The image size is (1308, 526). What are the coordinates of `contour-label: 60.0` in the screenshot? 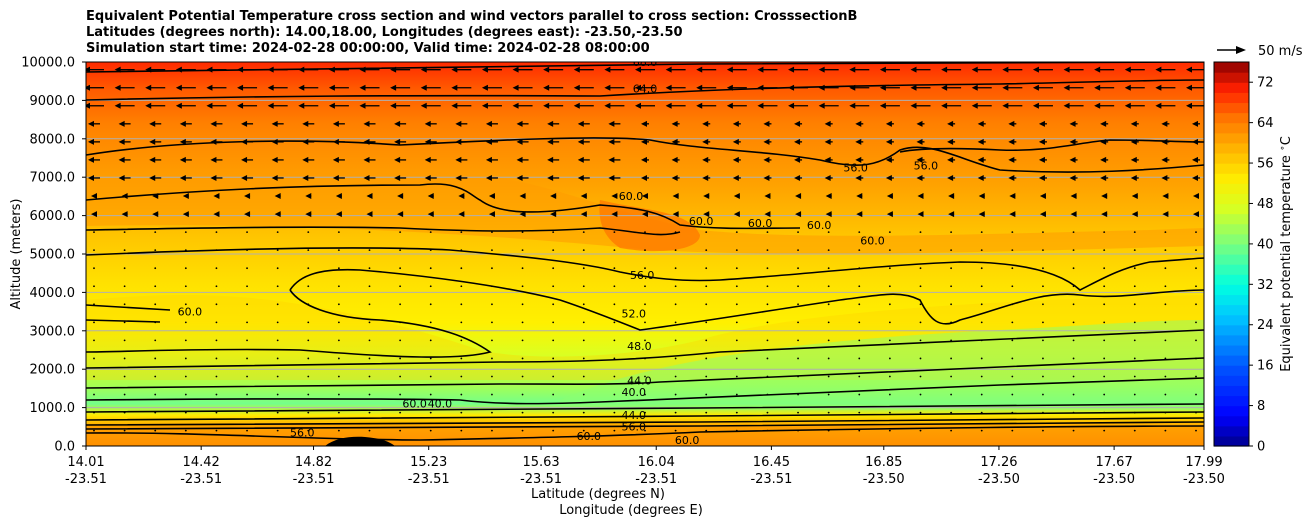 It's located at (687, 440).